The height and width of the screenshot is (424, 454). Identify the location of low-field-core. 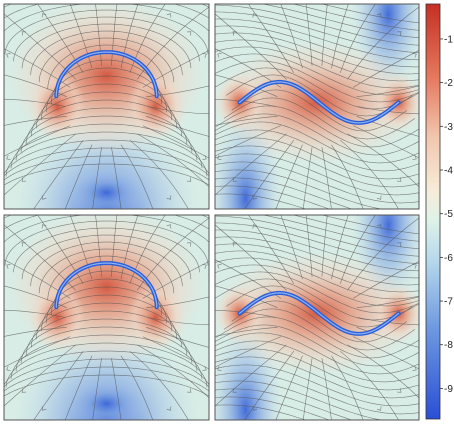
(106, 399).